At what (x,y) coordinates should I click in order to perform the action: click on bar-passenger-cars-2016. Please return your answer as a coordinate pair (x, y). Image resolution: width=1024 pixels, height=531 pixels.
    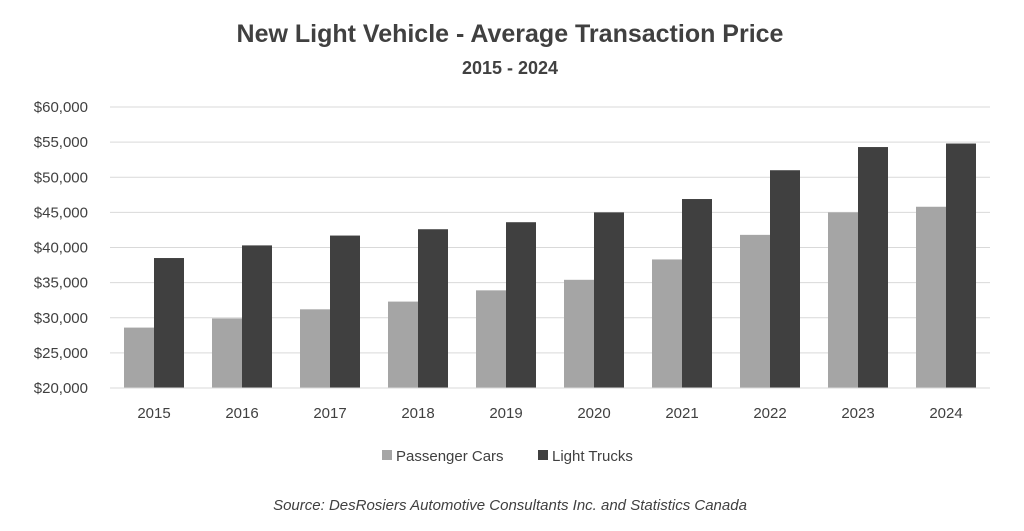
    Looking at the image, I should click on (227, 353).